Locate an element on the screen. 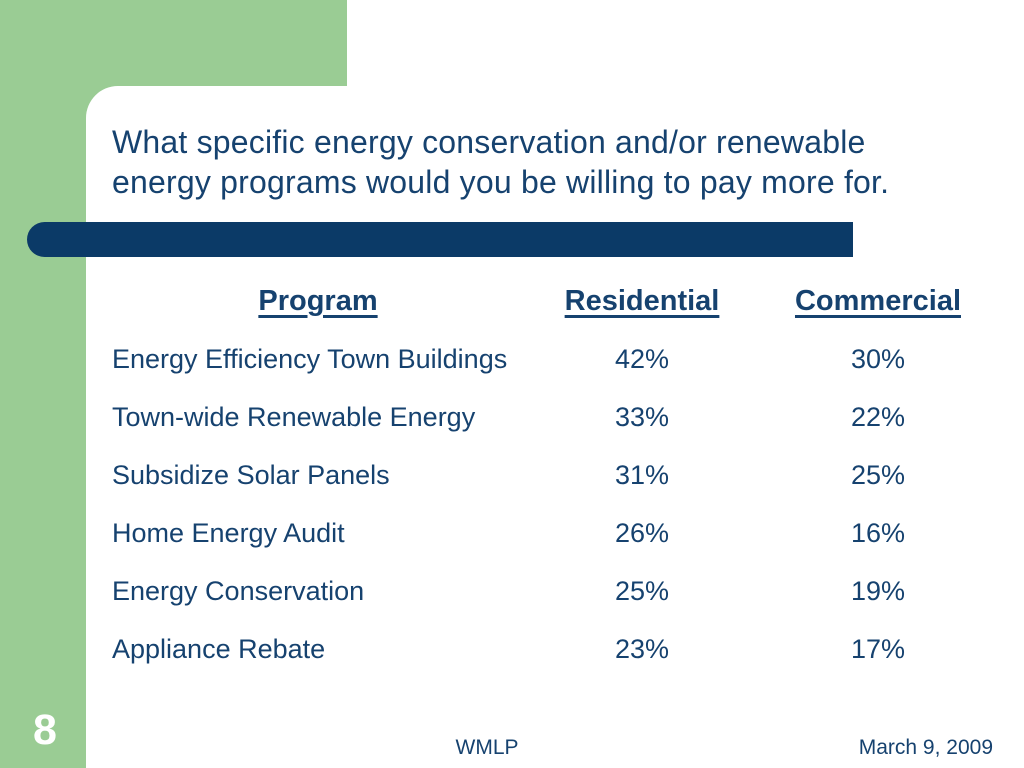 The height and width of the screenshot is (768, 1024). cell-residential: 42% is located at coordinates (642, 358).